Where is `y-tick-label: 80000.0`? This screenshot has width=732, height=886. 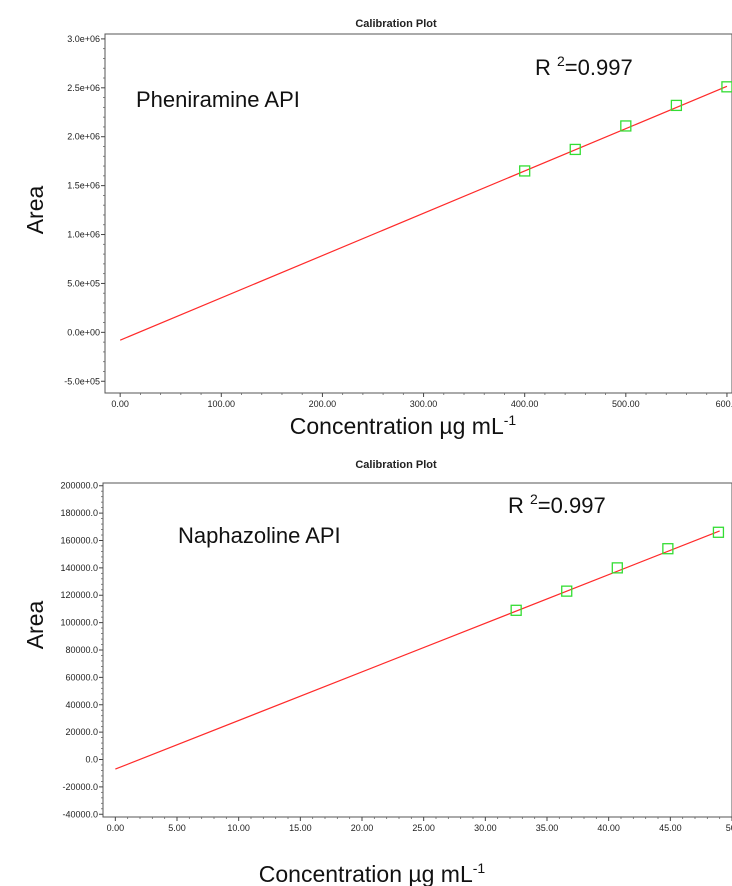
y-tick-label: 80000.0 is located at coordinates (81, 650).